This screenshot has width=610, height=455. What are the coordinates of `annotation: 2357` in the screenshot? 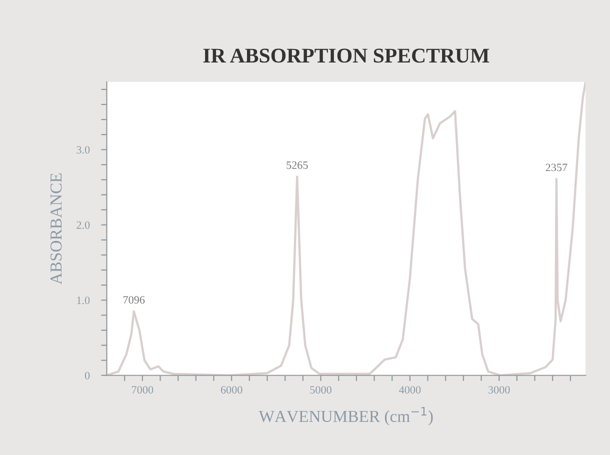 It's located at (557, 168).